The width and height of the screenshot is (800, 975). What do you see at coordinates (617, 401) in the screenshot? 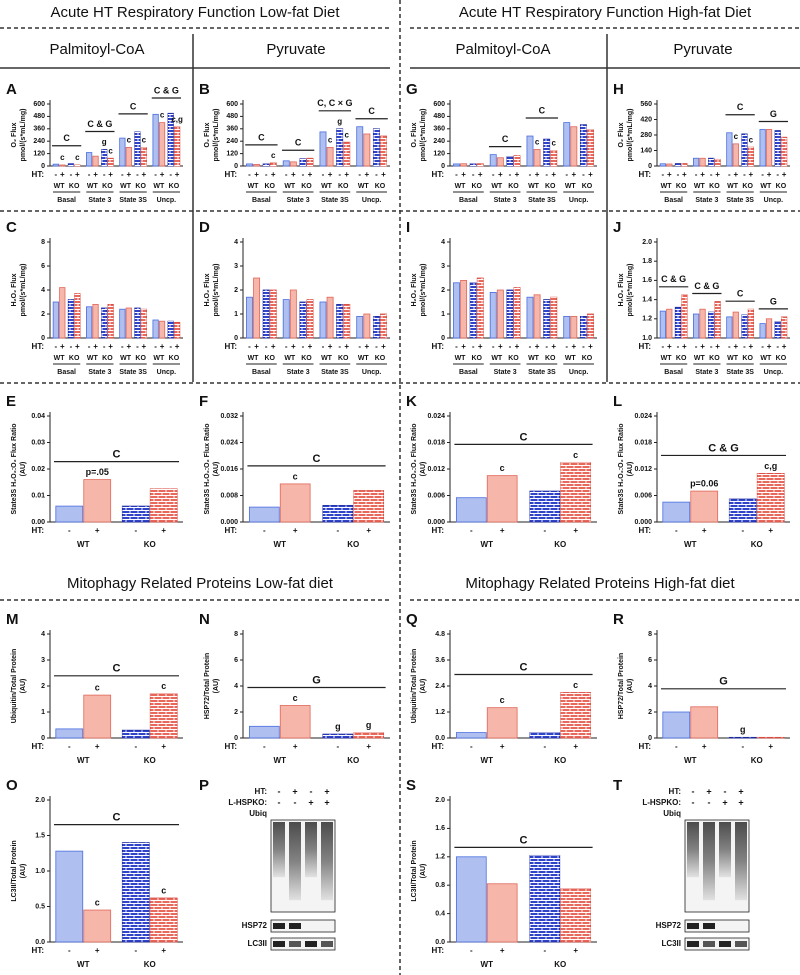
I see `panel-letter: L` at bounding box center [617, 401].